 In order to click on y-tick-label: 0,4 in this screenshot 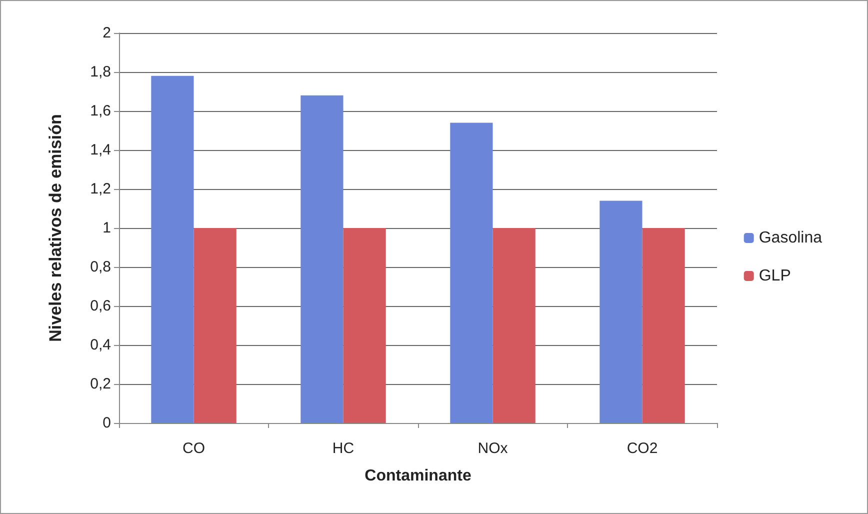, I will do `click(100, 345)`.